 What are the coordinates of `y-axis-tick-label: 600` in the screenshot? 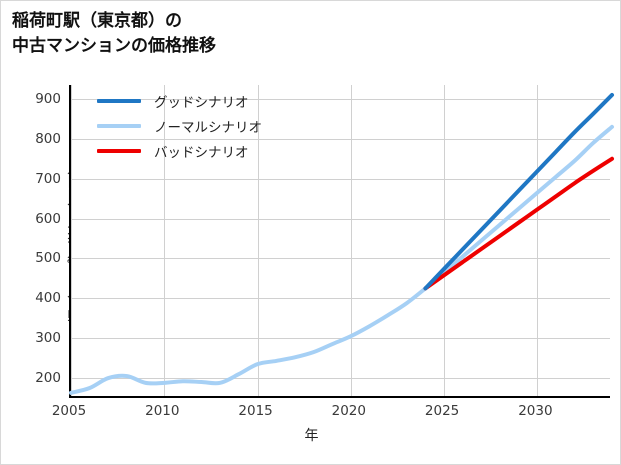 It's located at (48, 218).